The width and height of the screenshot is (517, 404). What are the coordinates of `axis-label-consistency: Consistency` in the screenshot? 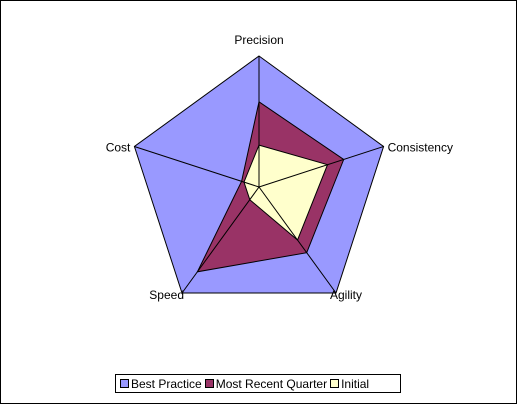 It's located at (420, 148).